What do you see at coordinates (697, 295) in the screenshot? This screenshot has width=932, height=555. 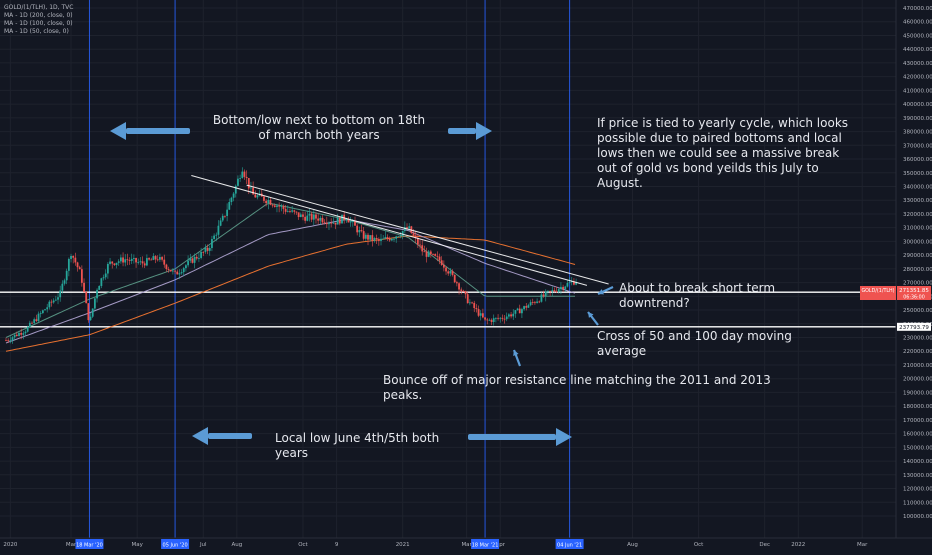 I see `annotation-downtrend: About to break short term downtrend?` at bounding box center [697, 295].